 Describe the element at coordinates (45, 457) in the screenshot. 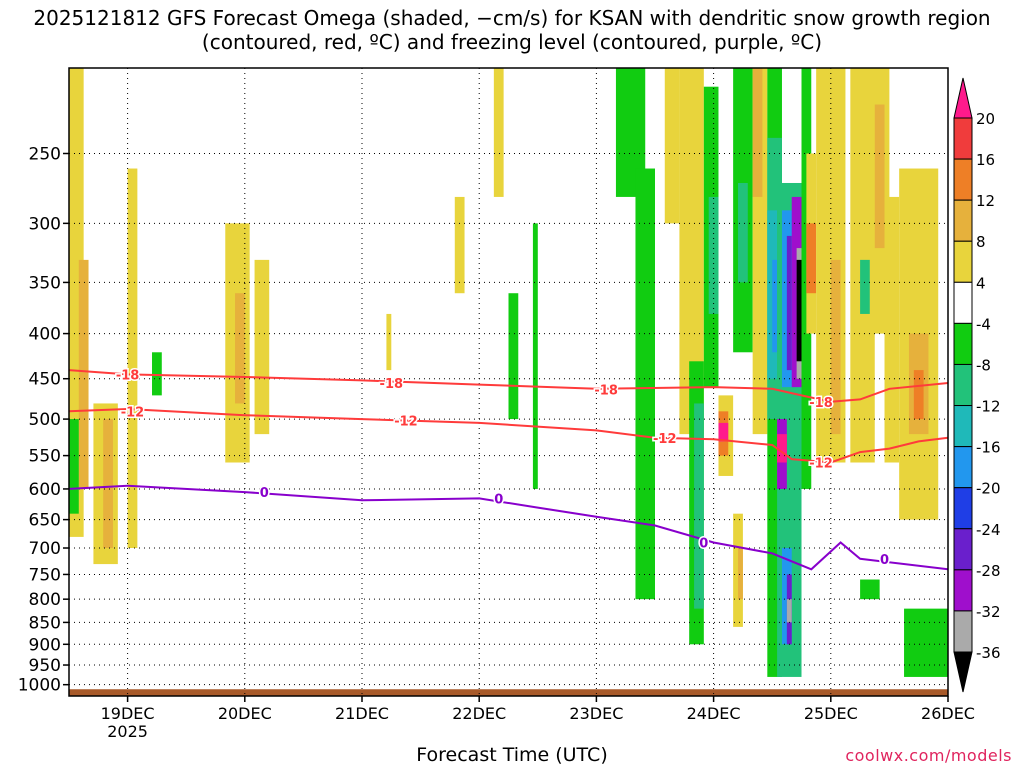

I see `y-tick-label: 550` at that location.